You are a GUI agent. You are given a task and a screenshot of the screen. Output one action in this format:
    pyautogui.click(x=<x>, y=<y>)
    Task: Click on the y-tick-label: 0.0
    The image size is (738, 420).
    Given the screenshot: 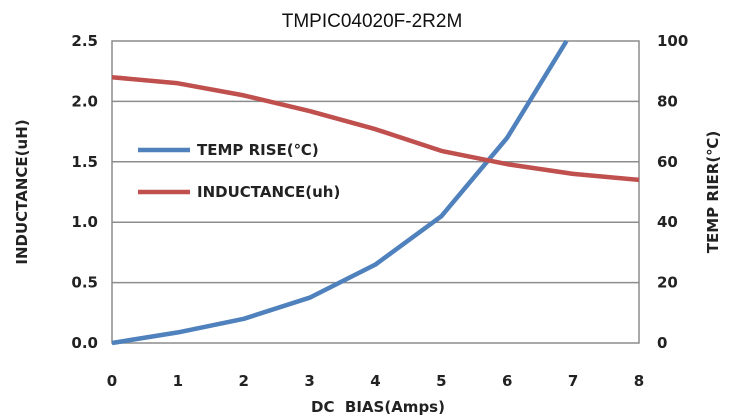 What is the action you would take?
    pyautogui.click(x=84, y=343)
    